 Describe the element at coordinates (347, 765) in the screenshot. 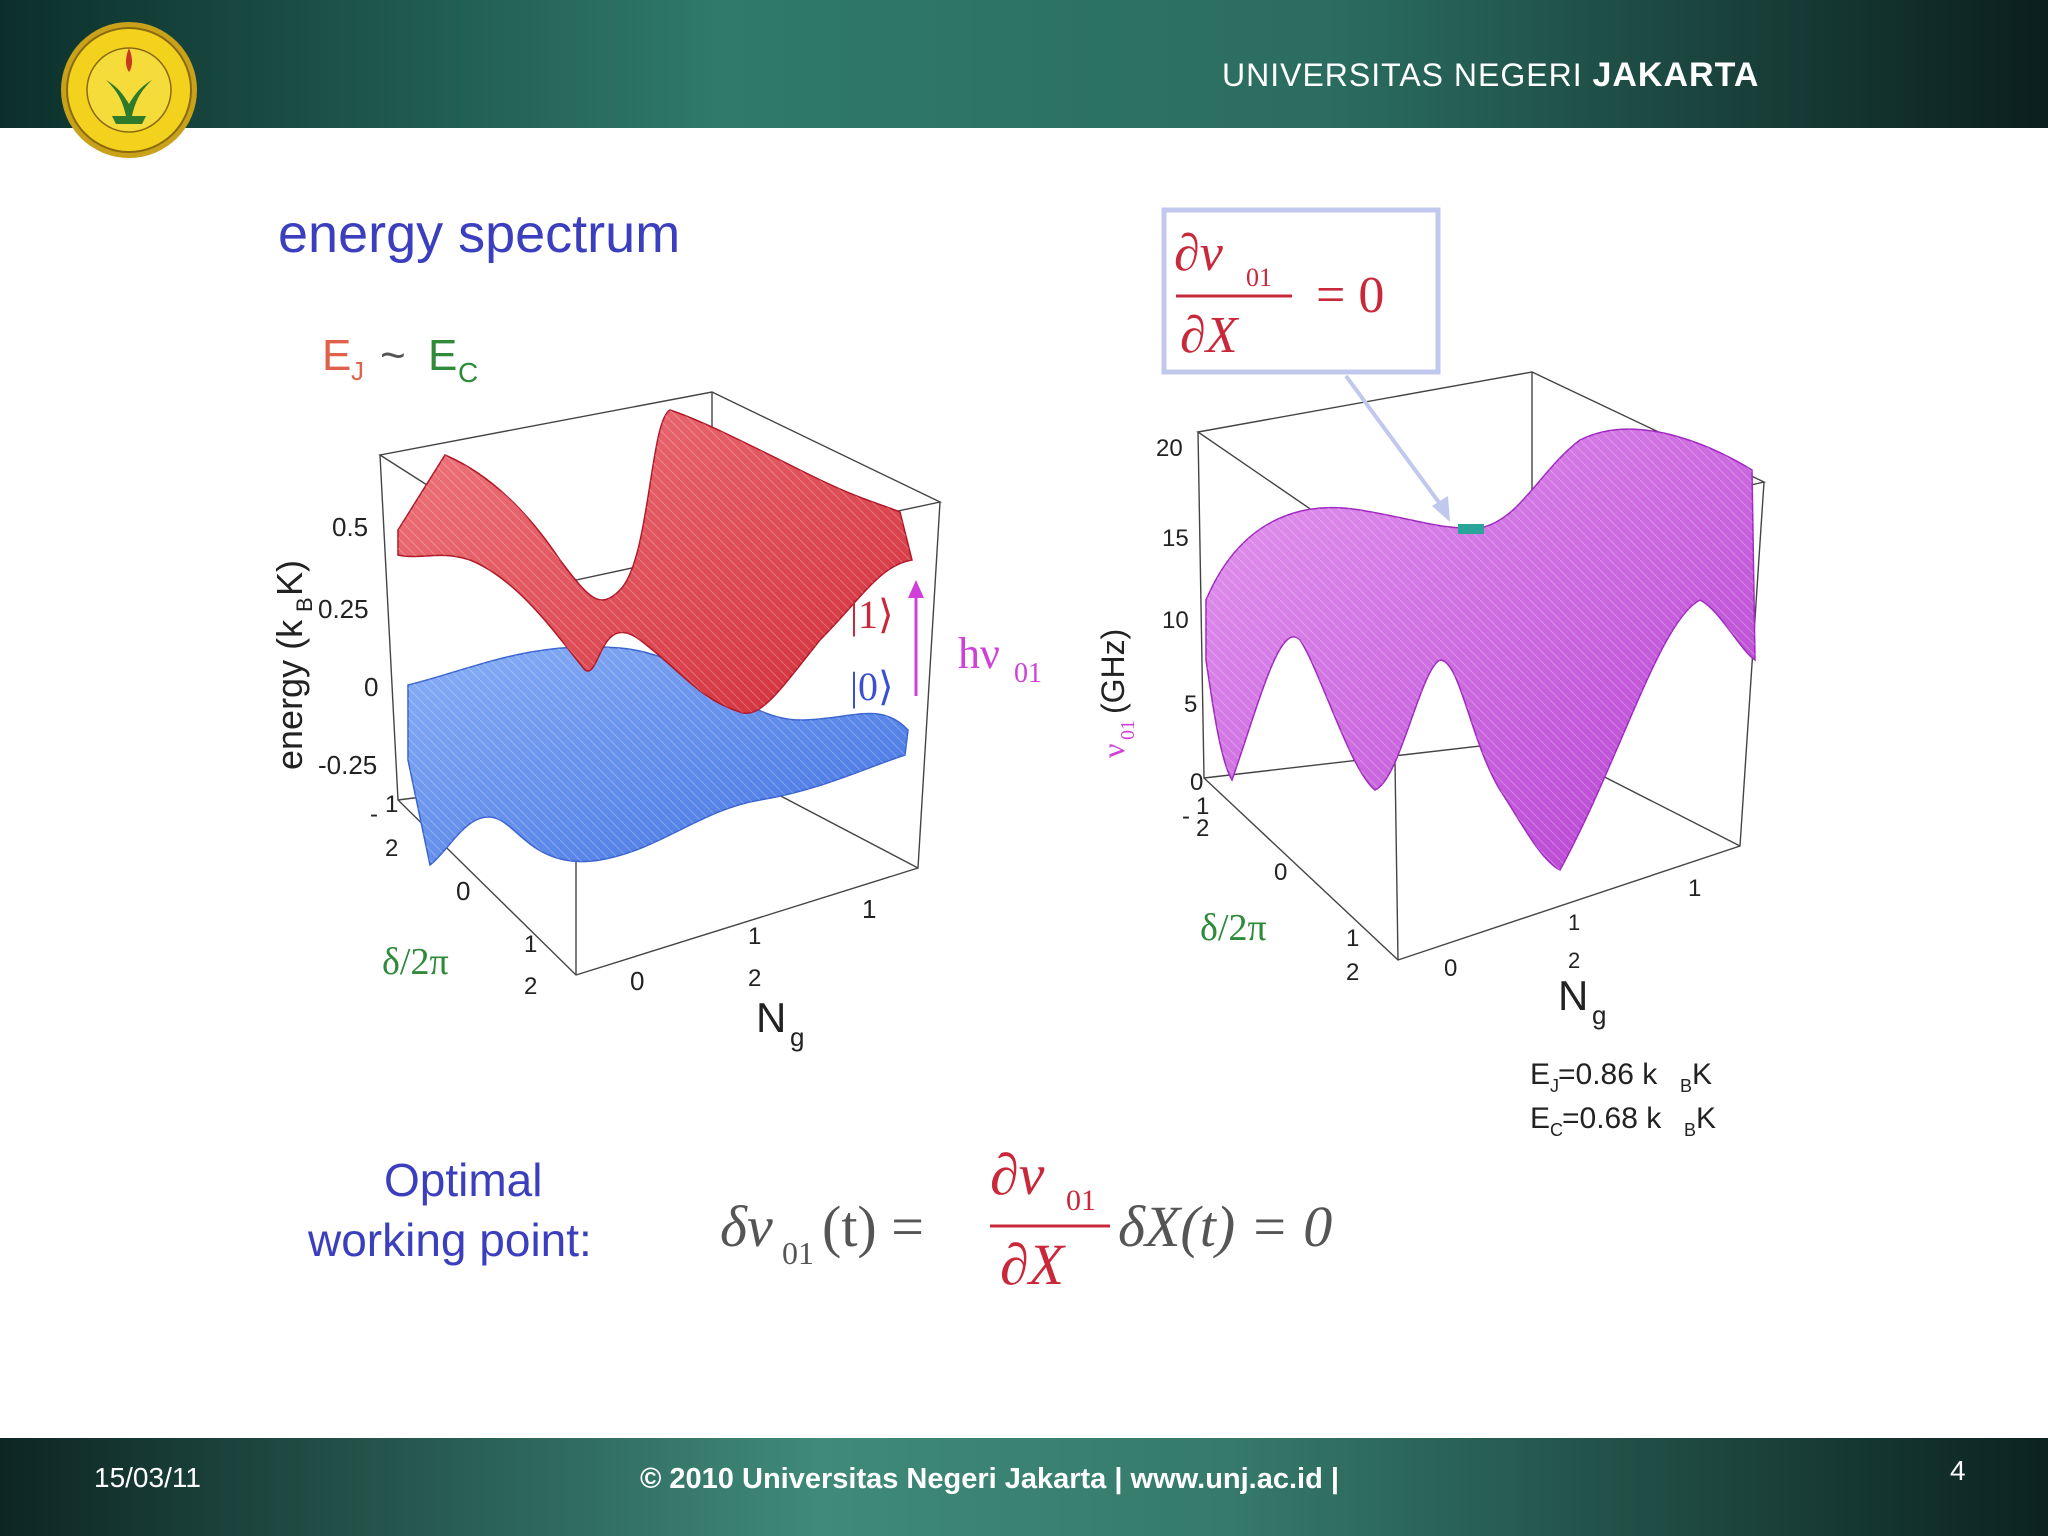

I see `left-z-tick: -0.25` at that location.